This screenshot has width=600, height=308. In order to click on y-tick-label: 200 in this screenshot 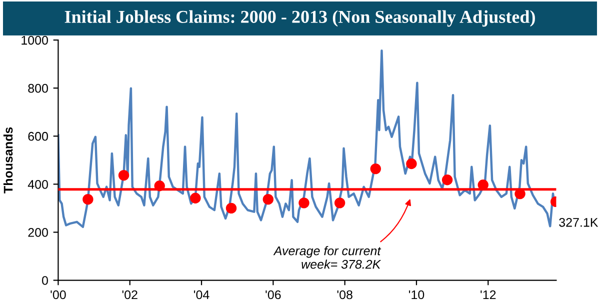, I will do `click(38, 232)`.